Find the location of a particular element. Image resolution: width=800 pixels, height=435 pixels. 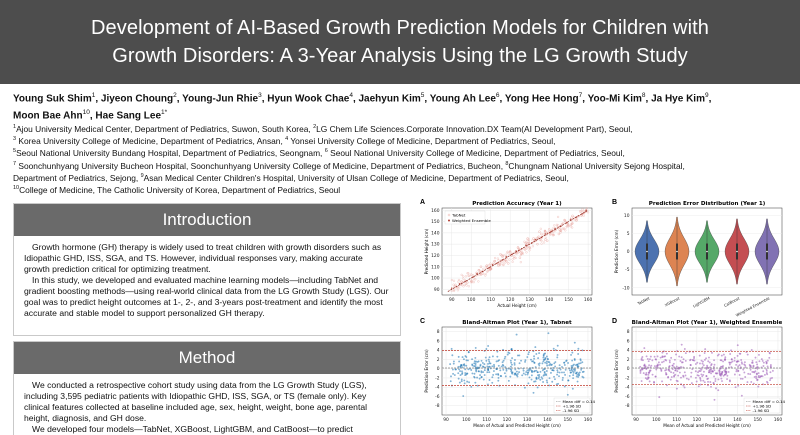

A-x-tick-label: 90 is located at coordinates (452, 300).